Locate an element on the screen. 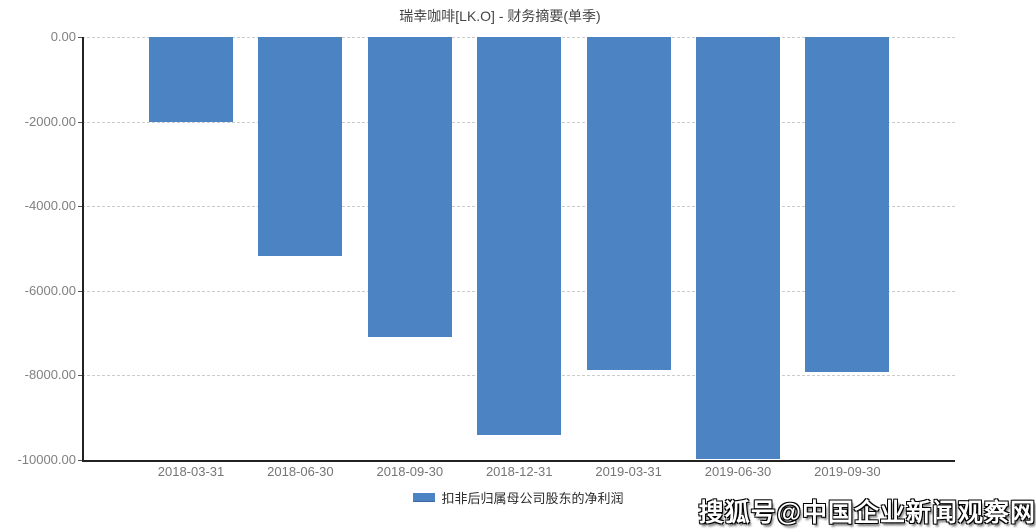 This screenshot has height=529, width=1036. legend-swatch-icon is located at coordinates (424, 497).